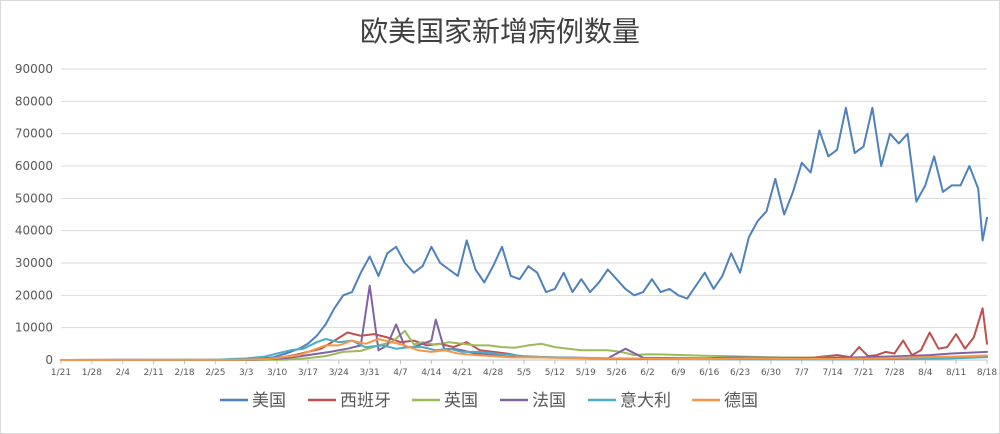  What do you see at coordinates (987, 373) in the screenshot?
I see `x-tick-label: 8/18` at bounding box center [987, 373].